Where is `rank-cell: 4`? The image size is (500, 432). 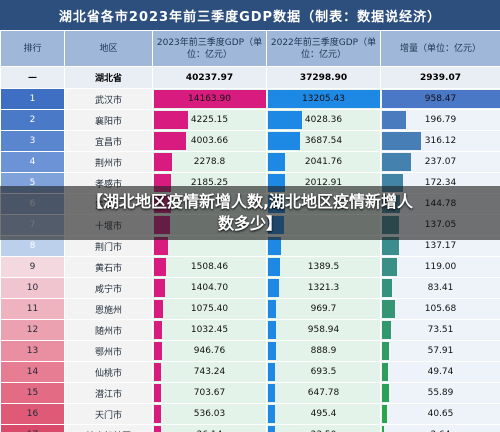
rank-cell: 4 is located at coordinates (32, 162).